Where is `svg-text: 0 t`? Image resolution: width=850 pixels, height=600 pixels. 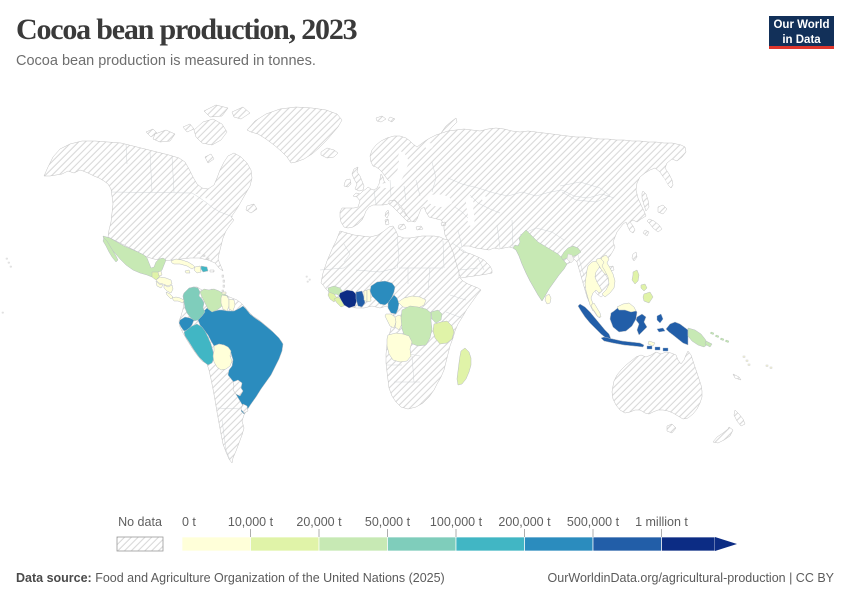
svg-text: 0 t is located at coordinates (189, 522).